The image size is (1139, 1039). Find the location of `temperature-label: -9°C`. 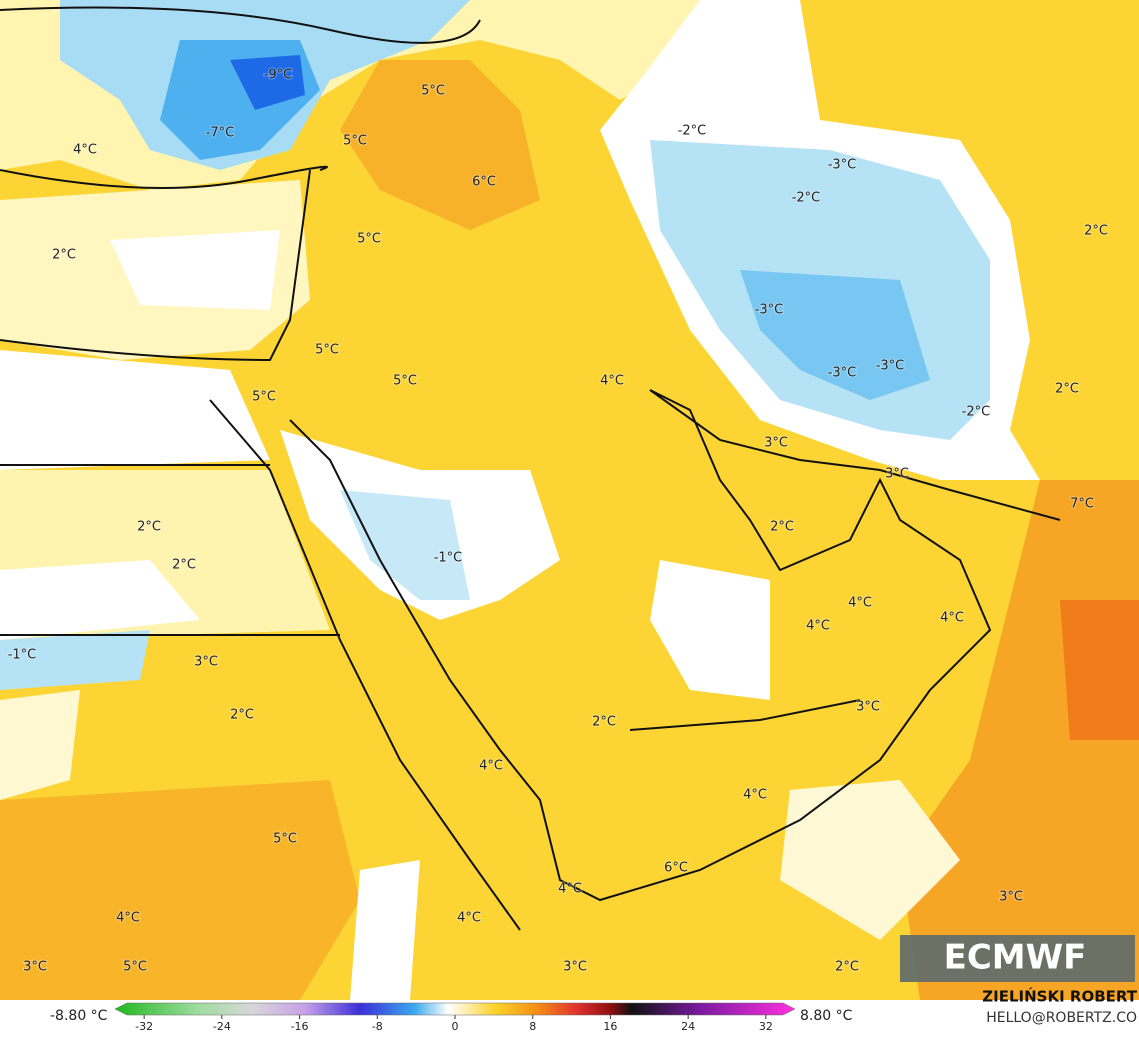

temperature-label: -9°C is located at coordinates (278, 75).